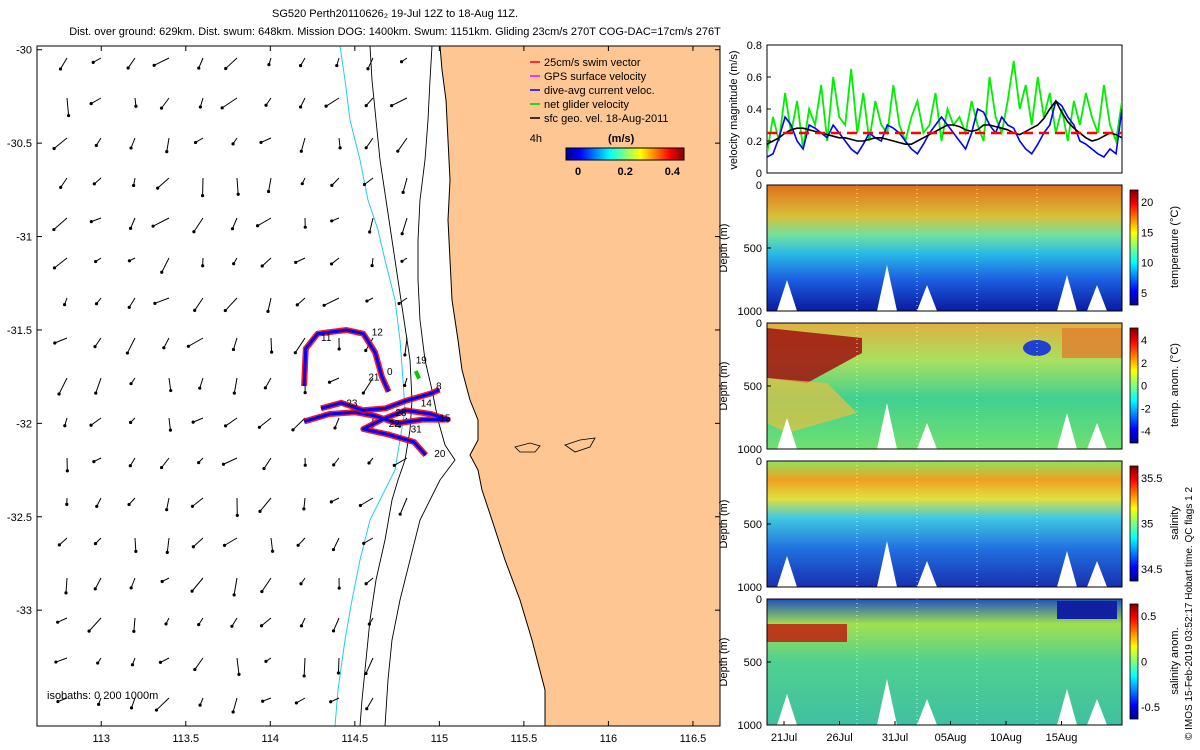 The image size is (1200, 750). Describe the element at coordinates (1175, 523) in the screenshot. I see `section-colorbar-label: salinity` at that location.